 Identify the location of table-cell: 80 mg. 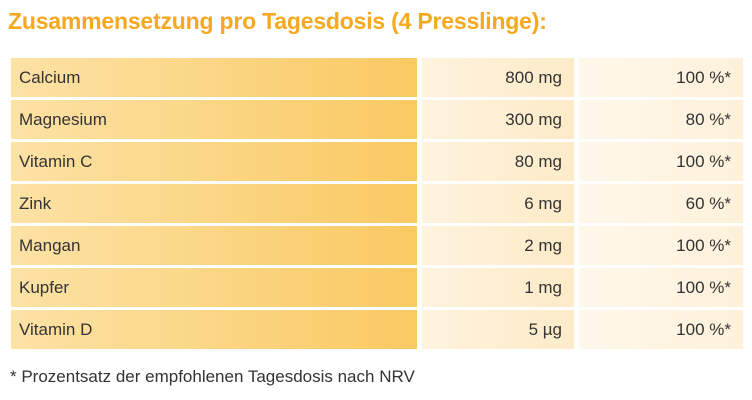
(498, 161).